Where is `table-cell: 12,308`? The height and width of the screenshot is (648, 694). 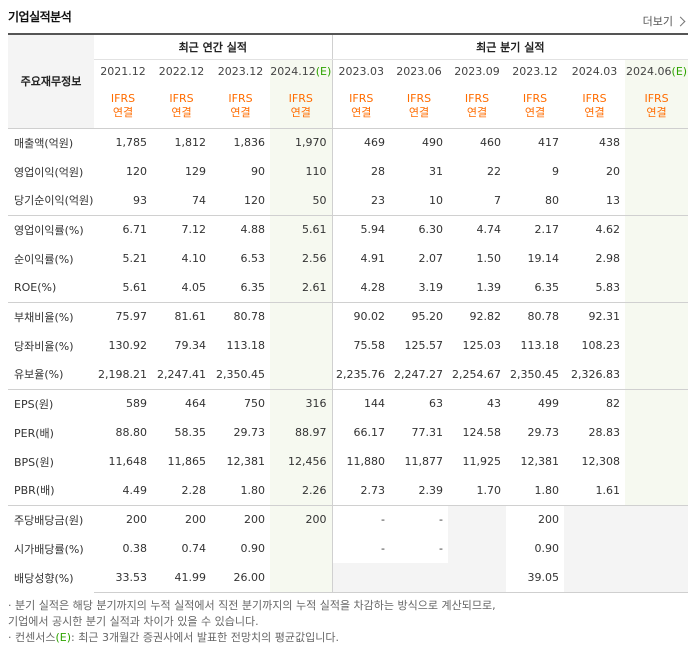 table-cell: 12,308 is located at coordinates (601, 461).